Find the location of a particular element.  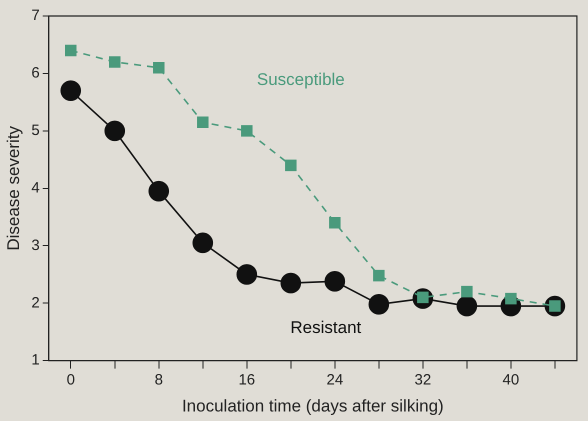

x-tick-label: 16 is located at coordinates (247, 380).